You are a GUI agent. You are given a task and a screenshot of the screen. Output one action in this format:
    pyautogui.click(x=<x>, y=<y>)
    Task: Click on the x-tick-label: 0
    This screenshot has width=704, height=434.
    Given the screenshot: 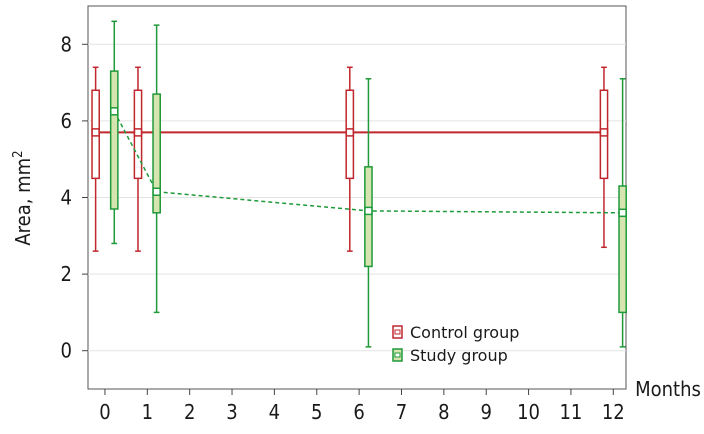 What is the action you would take?
    pyautogui.click(x=104, y=412)
    